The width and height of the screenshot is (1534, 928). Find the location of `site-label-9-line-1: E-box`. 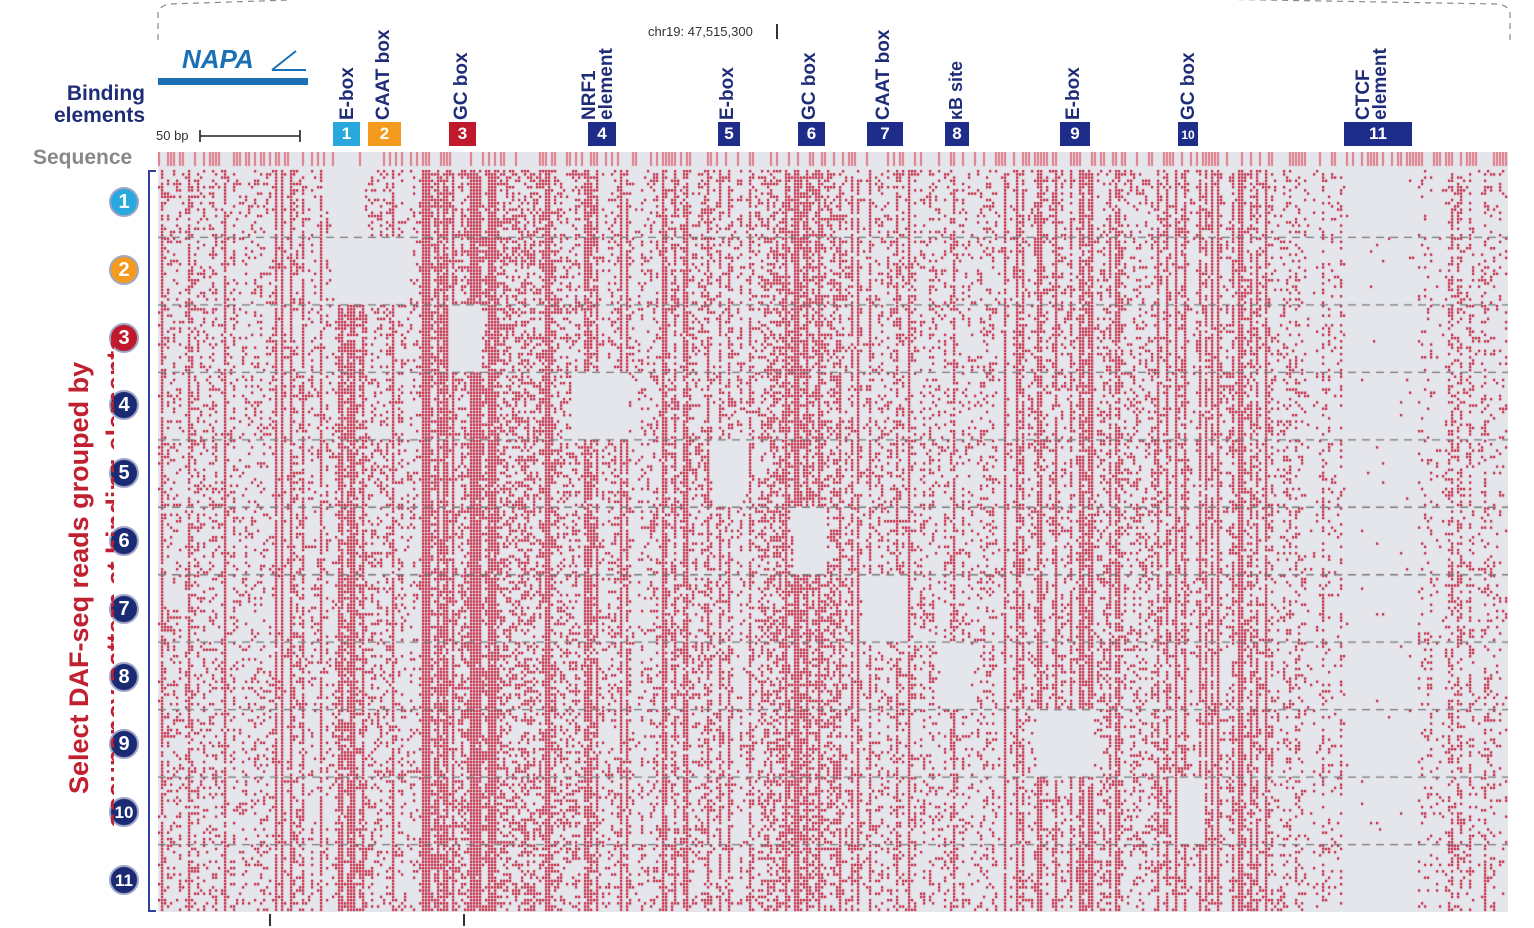

site-label-9-line-1: E-box is located at coordinates (1073, 93).